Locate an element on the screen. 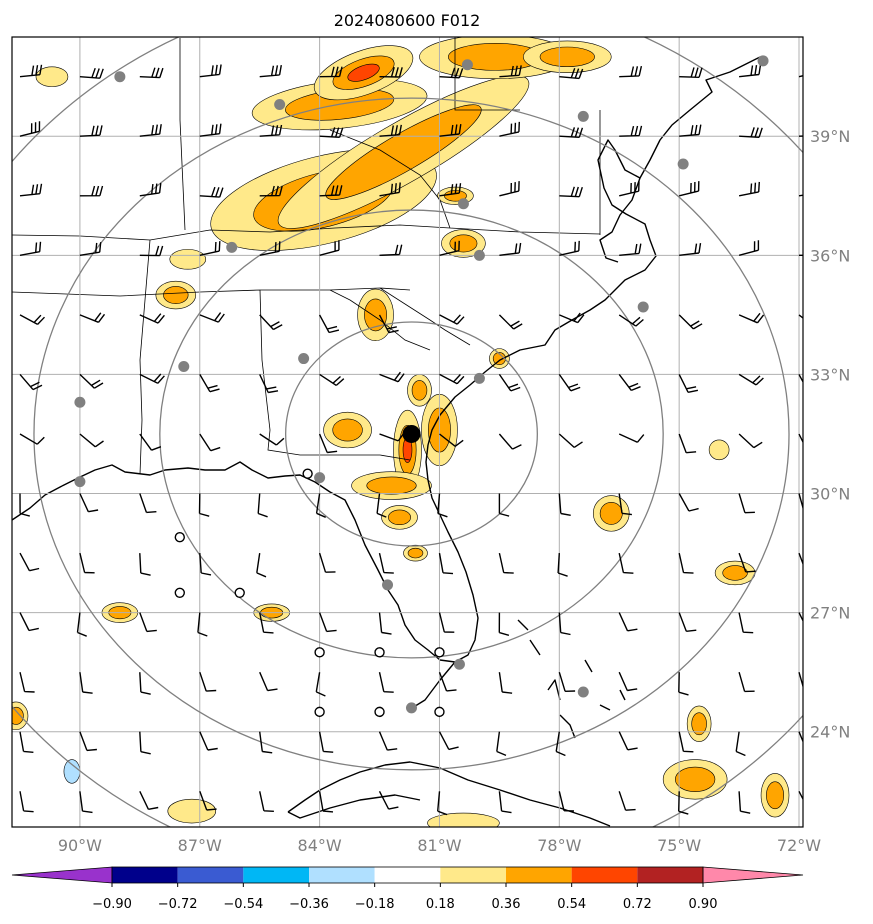 This screenshot has height=924, width=873. lat-tick-label: 39°N is located at coordinates (830, 136).